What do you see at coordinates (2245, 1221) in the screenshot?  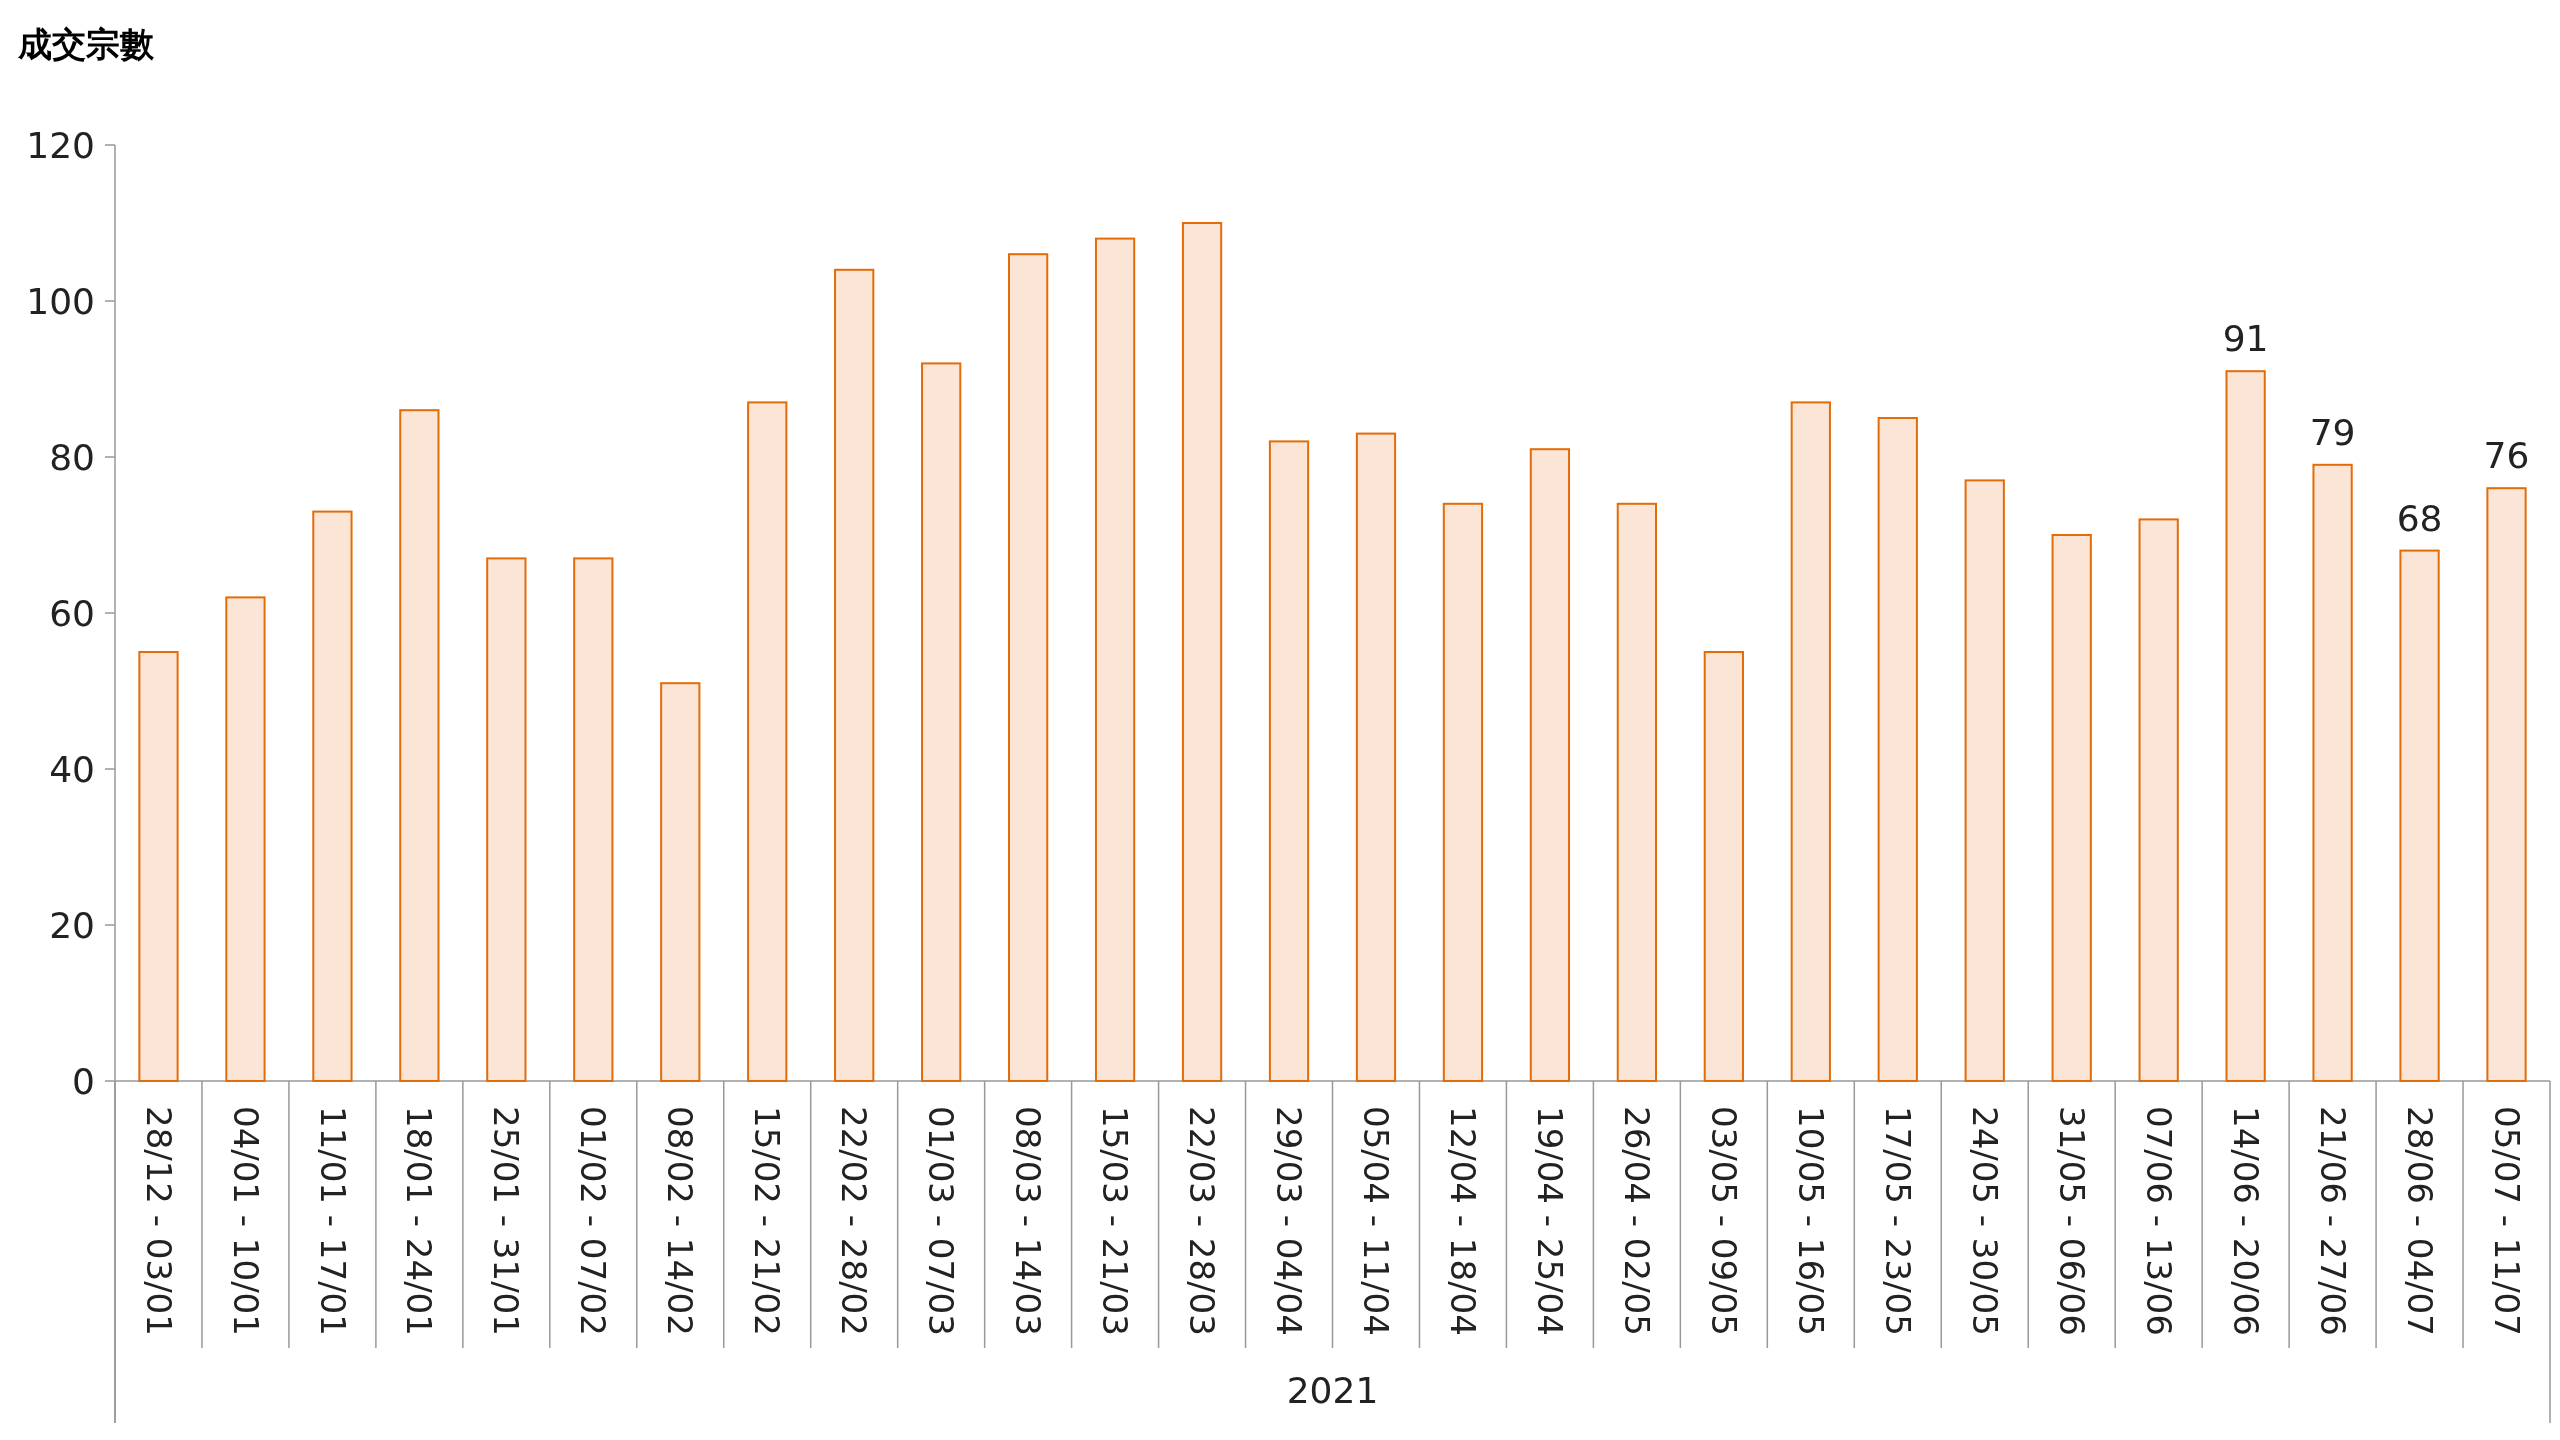 I see `x-tick-label: 14/06 - 20/06` at bounding box center [2245, 1221].